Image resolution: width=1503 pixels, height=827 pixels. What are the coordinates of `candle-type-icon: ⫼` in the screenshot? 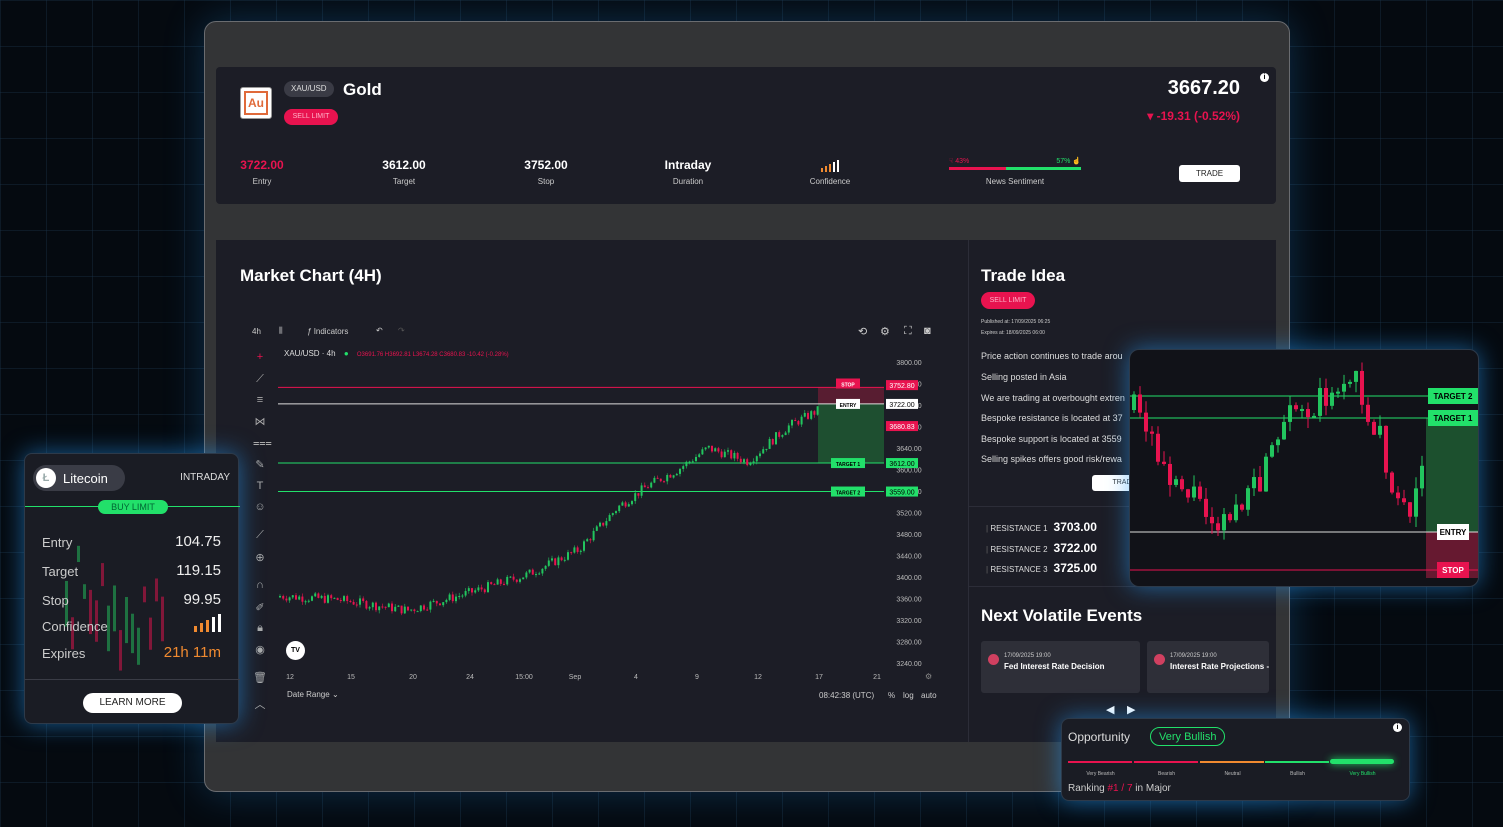 It's located at (281, 330).